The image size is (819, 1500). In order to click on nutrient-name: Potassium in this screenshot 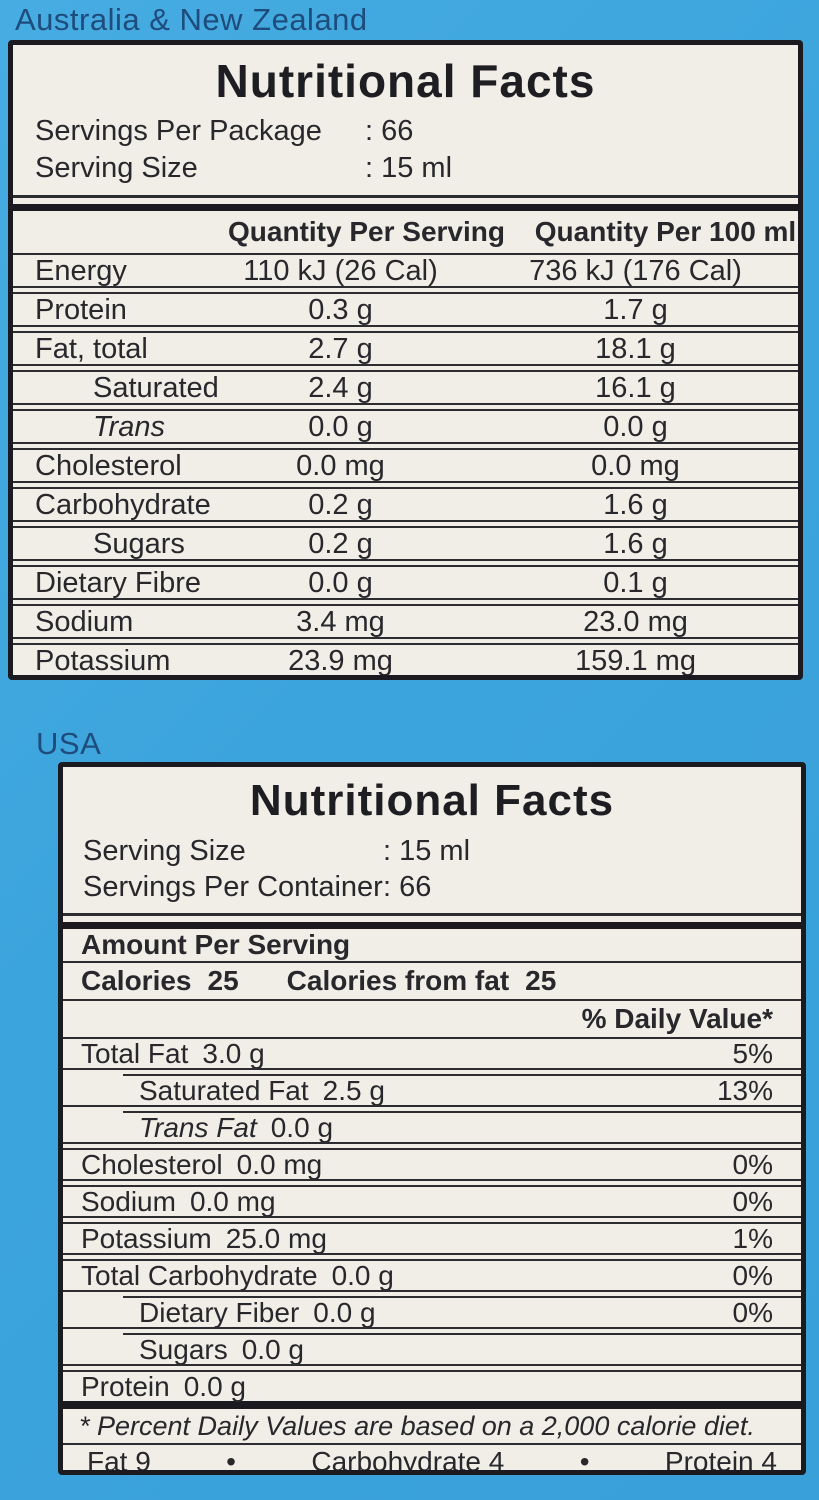, I will do `click(146, 1238)`.